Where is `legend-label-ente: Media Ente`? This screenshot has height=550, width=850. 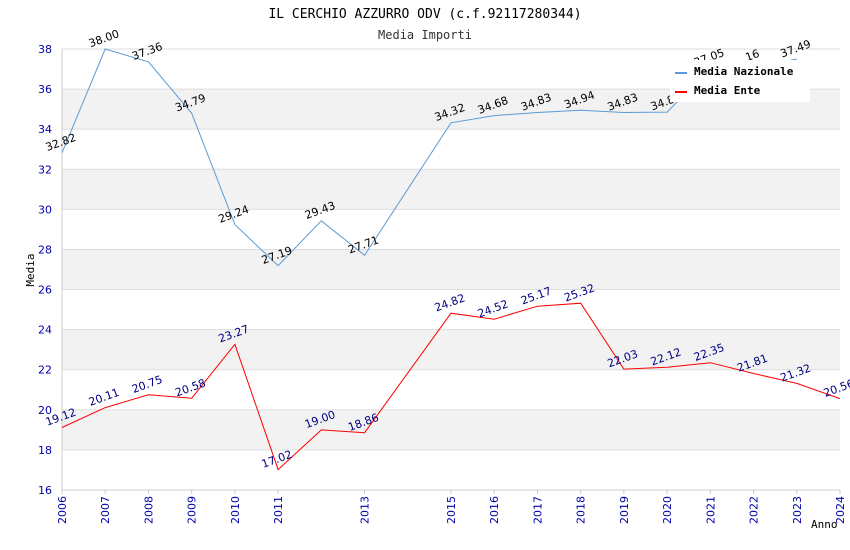 legend-label-ente: Media Ente is located at coordinates (727, 90).